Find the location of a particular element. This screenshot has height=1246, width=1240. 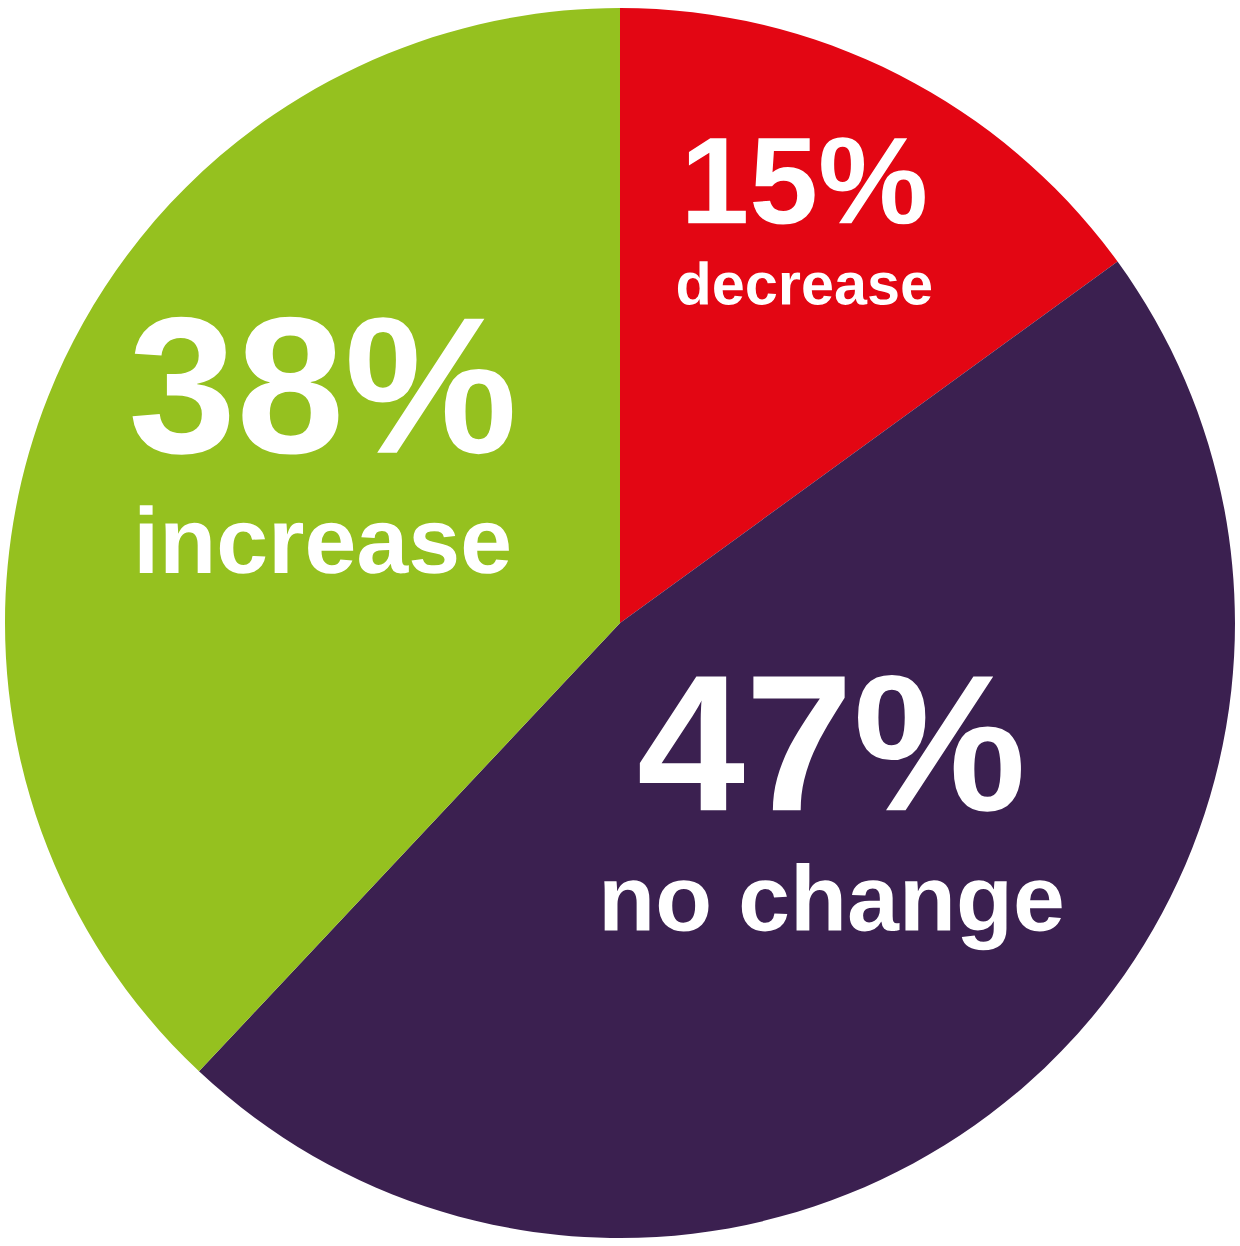

slice-label: increase is located at coordinates (324, 539).